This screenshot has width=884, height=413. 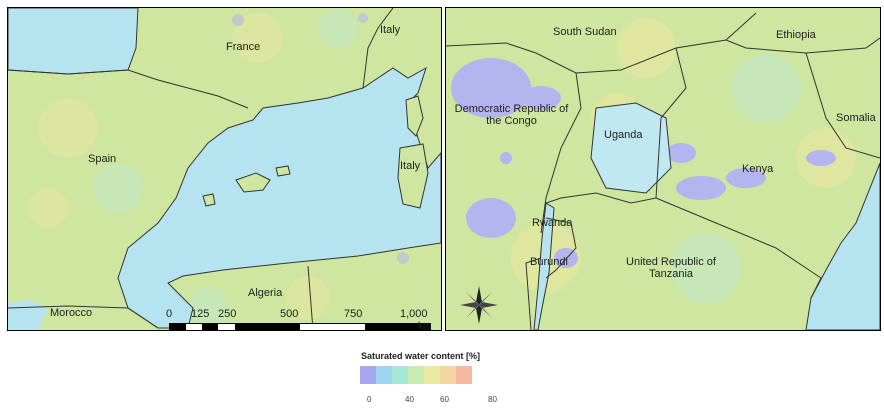 What do you see at coordinates (283, 171) in the screenshot?
I see `menorca-island` at bounding box center [283, 171].